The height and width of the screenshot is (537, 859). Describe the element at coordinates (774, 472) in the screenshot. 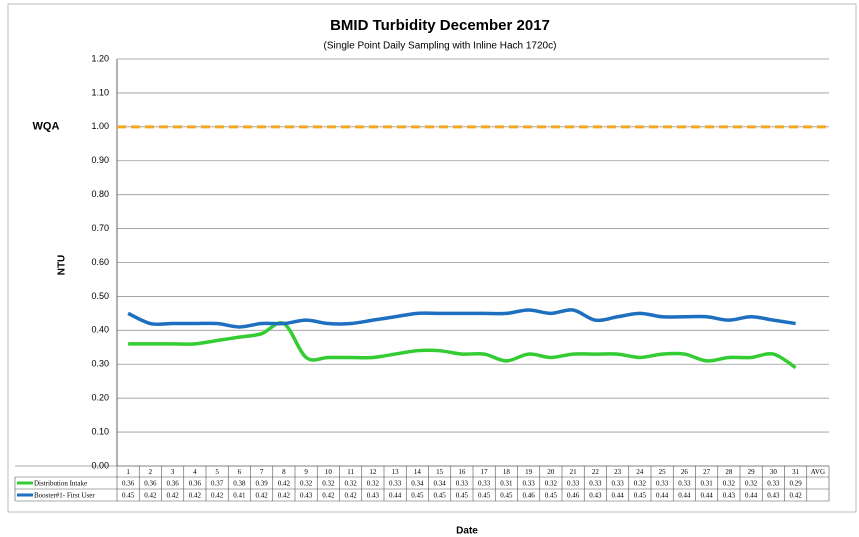

I see `x-tick-label: 30` at that location.